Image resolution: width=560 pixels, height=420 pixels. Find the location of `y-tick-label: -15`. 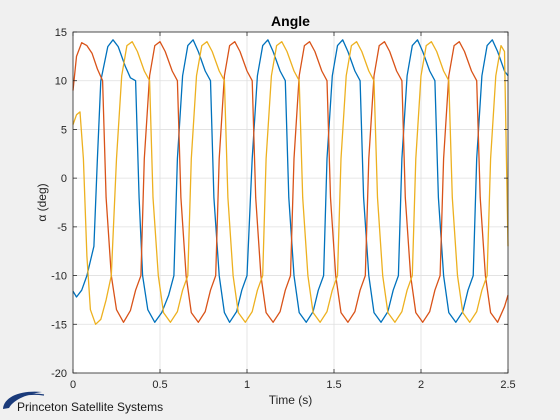

y-tick-label: -15 is located at coordinates (59, 325).